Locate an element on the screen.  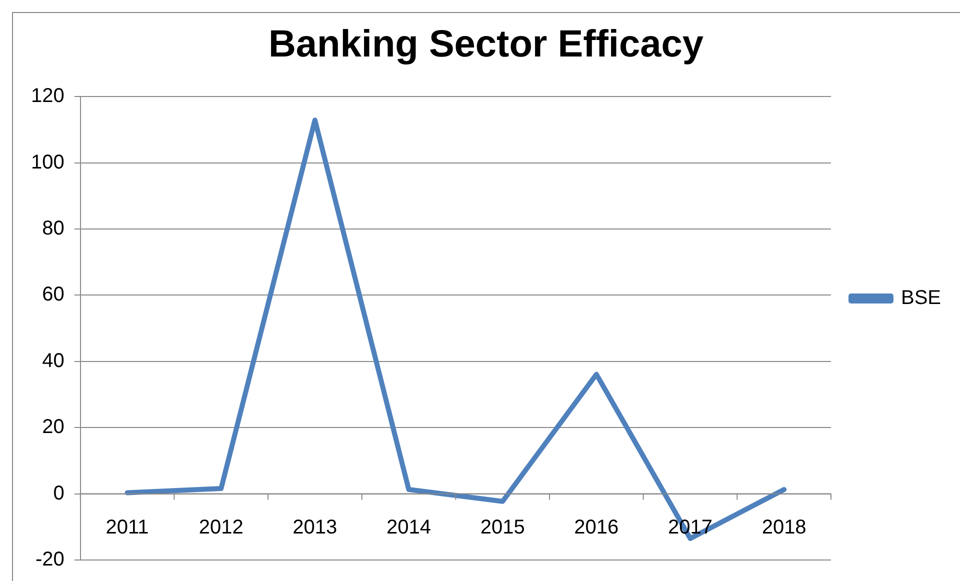
y-tick-label: 0 is located at coordinates (58, 493).